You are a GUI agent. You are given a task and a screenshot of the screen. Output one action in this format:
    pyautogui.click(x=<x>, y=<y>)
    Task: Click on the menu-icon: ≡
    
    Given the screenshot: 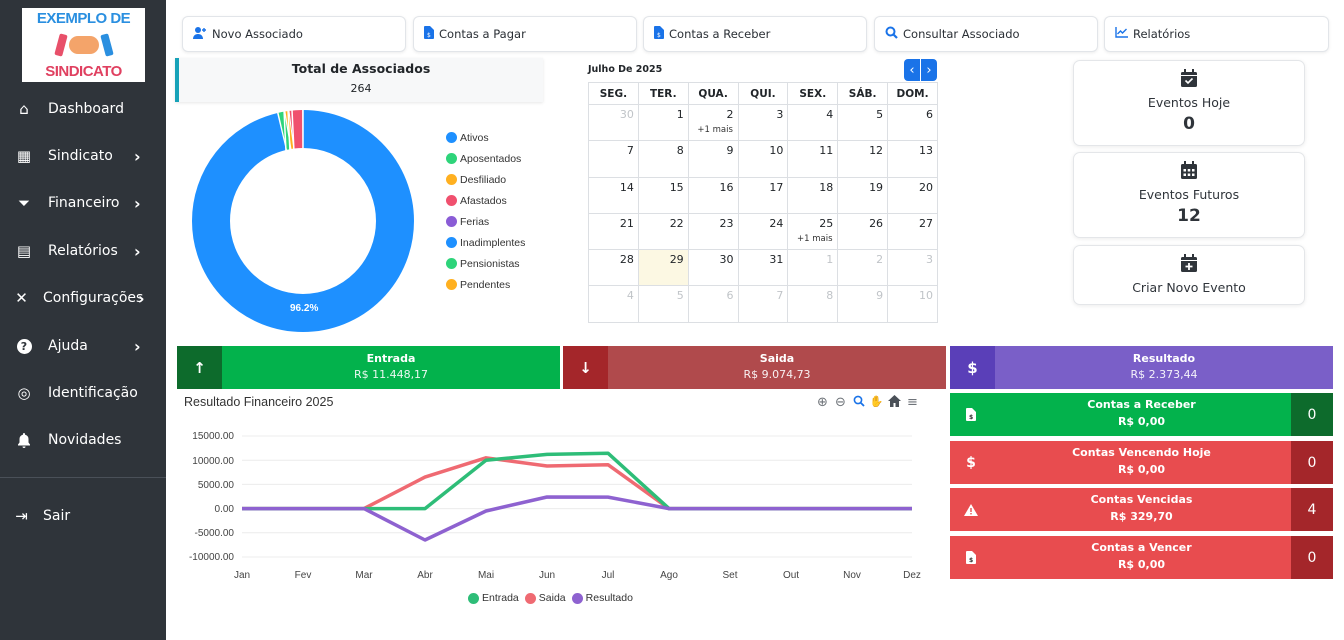 What is the action you would take?
    pyautogui.click(x=912, y=402)
    